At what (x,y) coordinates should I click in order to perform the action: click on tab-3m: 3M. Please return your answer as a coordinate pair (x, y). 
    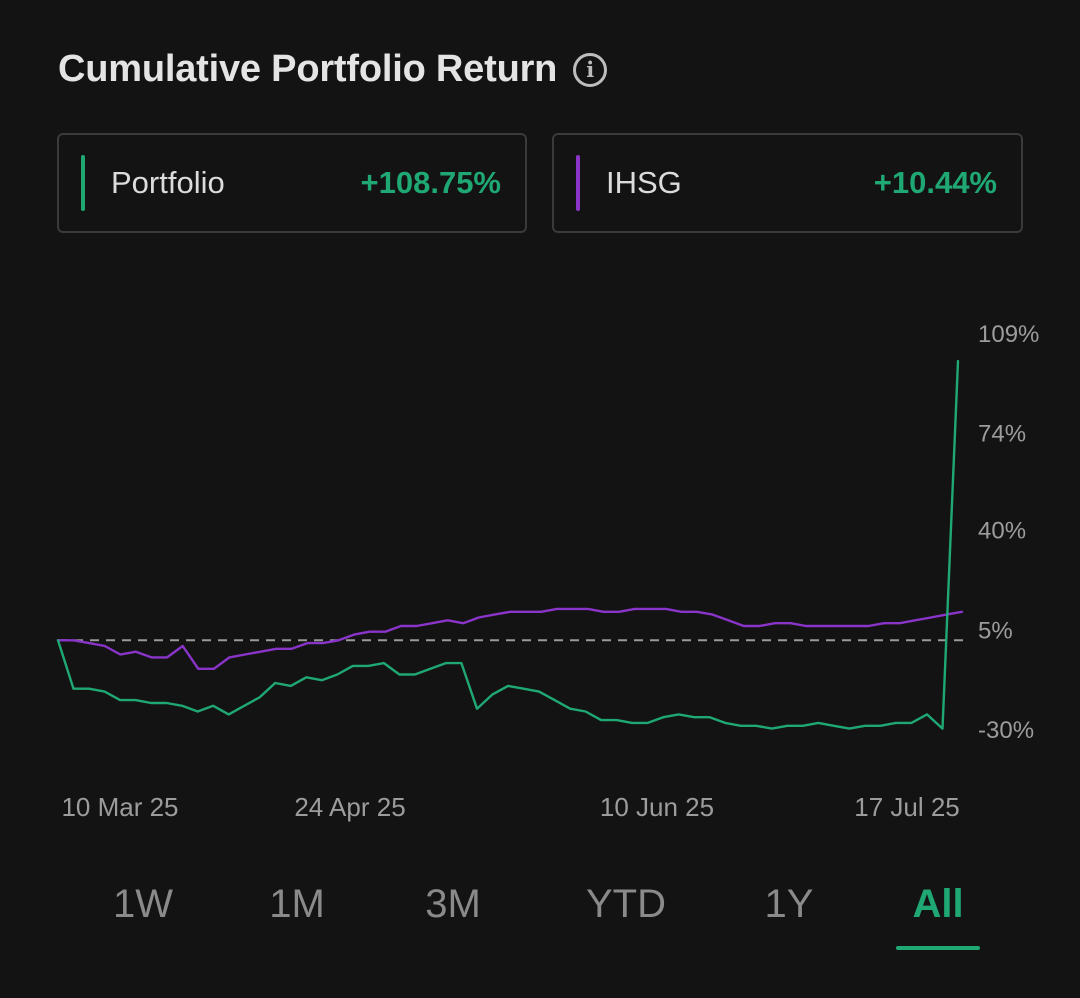
    Looking at the image, I should click on (453, 904).